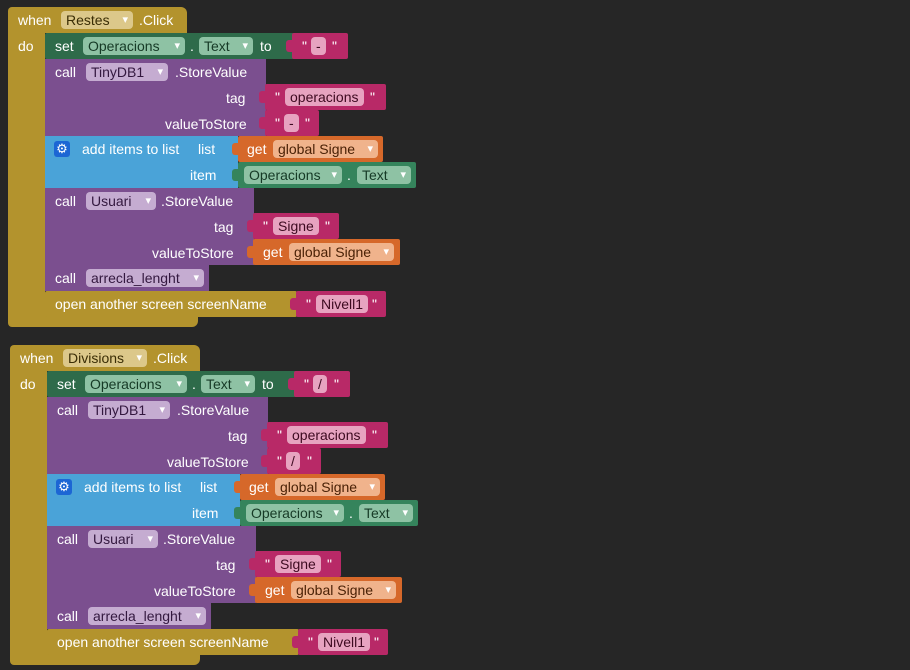 This screenshot has width=910, height=670. What do you see at coordinates (205, 513) in the screenshot?
I see `item-label: item` at bounding box center [205, 513].